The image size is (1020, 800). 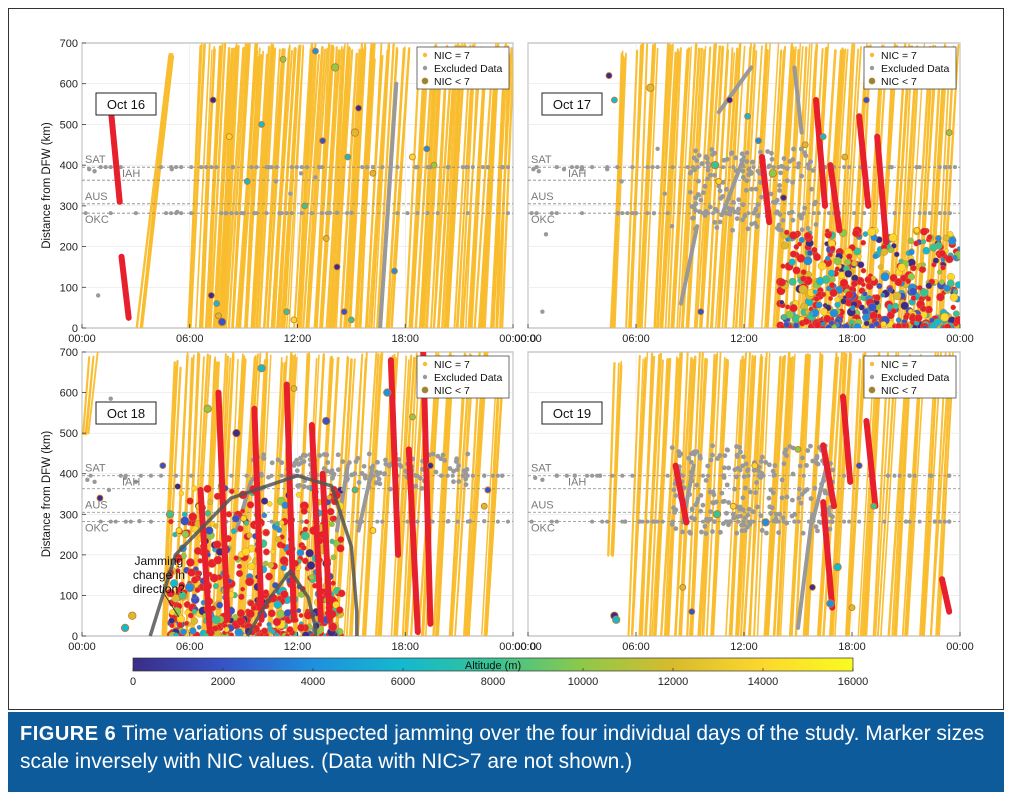 What do you see at coordinates (69, 515) in the screenshot?
I see `y-tick-label: 300` at bounding box center [69, 515].